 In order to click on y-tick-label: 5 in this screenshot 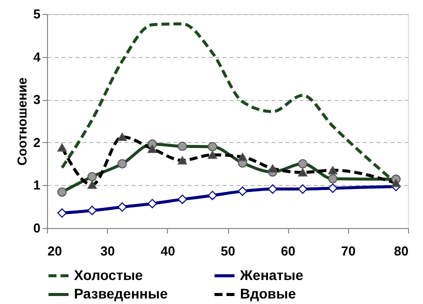, I will do `click(36, 14)`.